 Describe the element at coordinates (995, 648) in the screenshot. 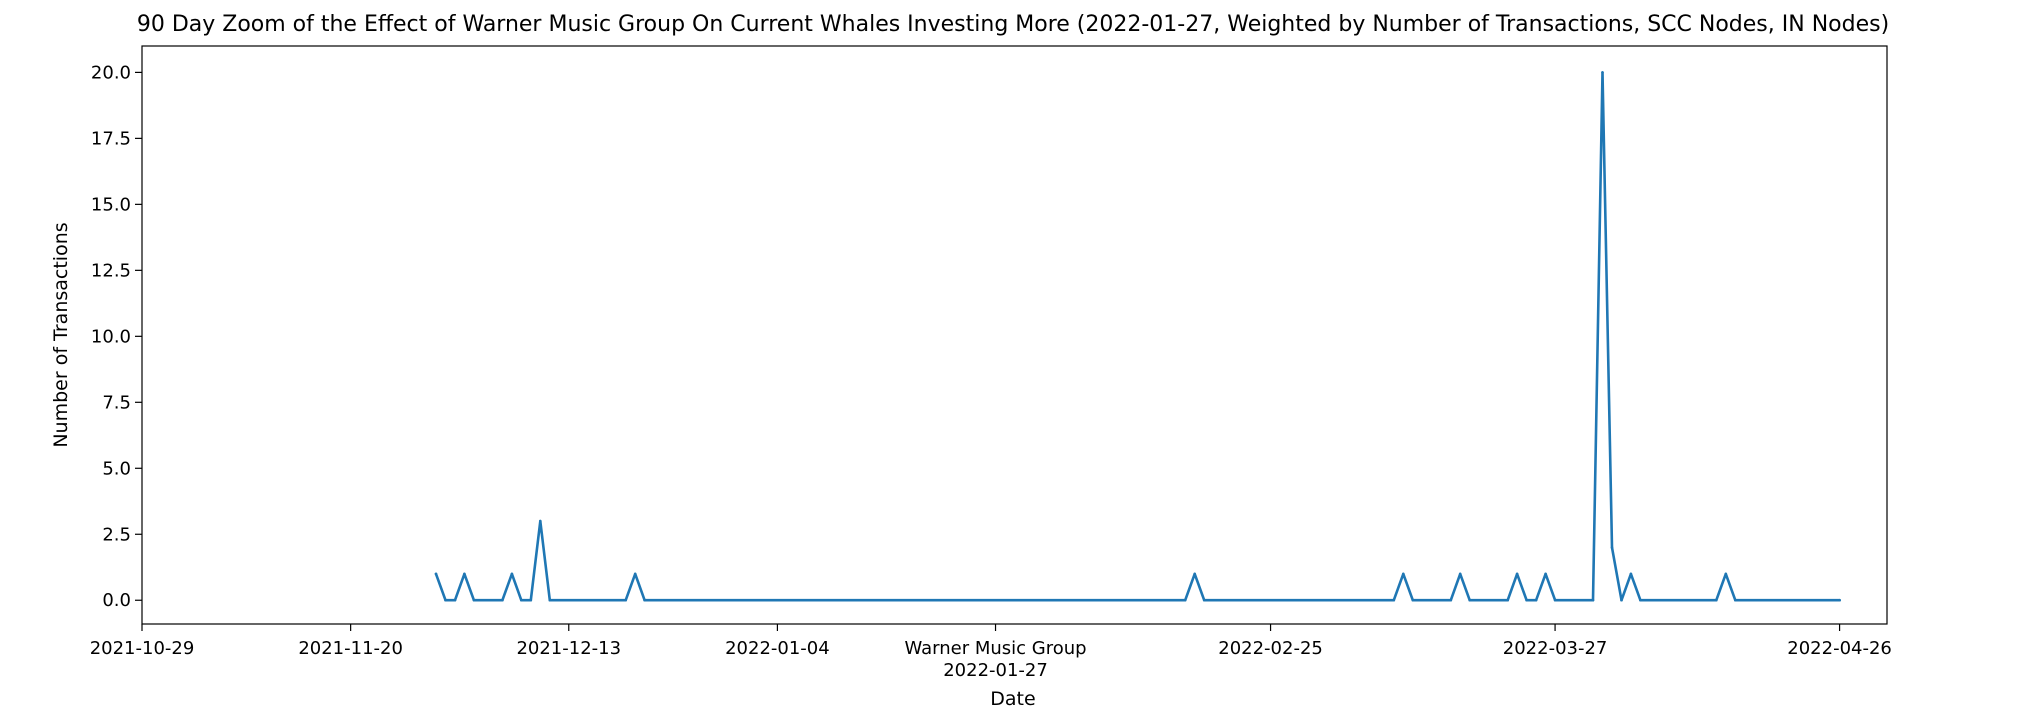

I see `x-tick-label: Warner Music Group` at that location.